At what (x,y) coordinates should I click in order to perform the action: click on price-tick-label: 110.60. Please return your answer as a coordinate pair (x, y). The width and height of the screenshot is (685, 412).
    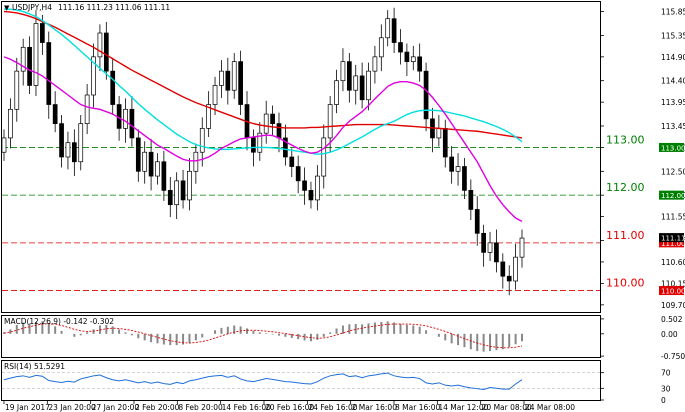
    Looking at the image, I should click on (673, 262).